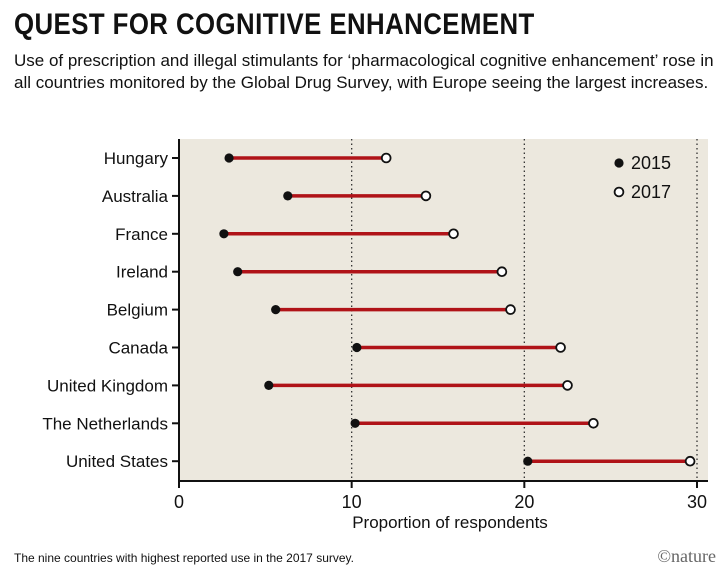  Describe the element at coordinates (524, 502) in the screenshot. I see `x-tick-label-20: 20` at that location.